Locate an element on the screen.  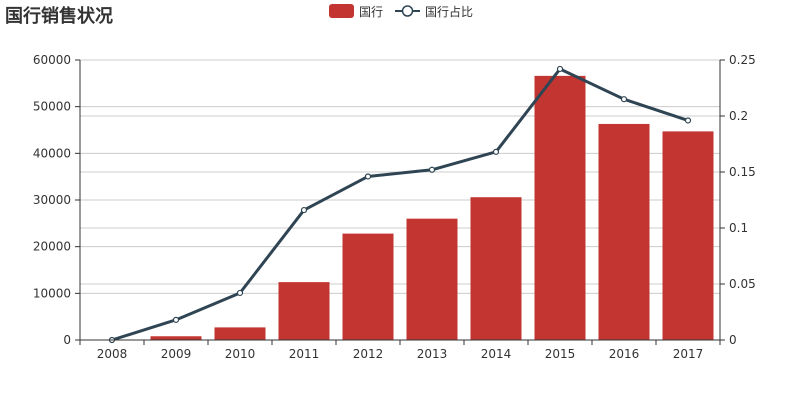
x-tick-label: 2008 is located at coordinates (112, 354).